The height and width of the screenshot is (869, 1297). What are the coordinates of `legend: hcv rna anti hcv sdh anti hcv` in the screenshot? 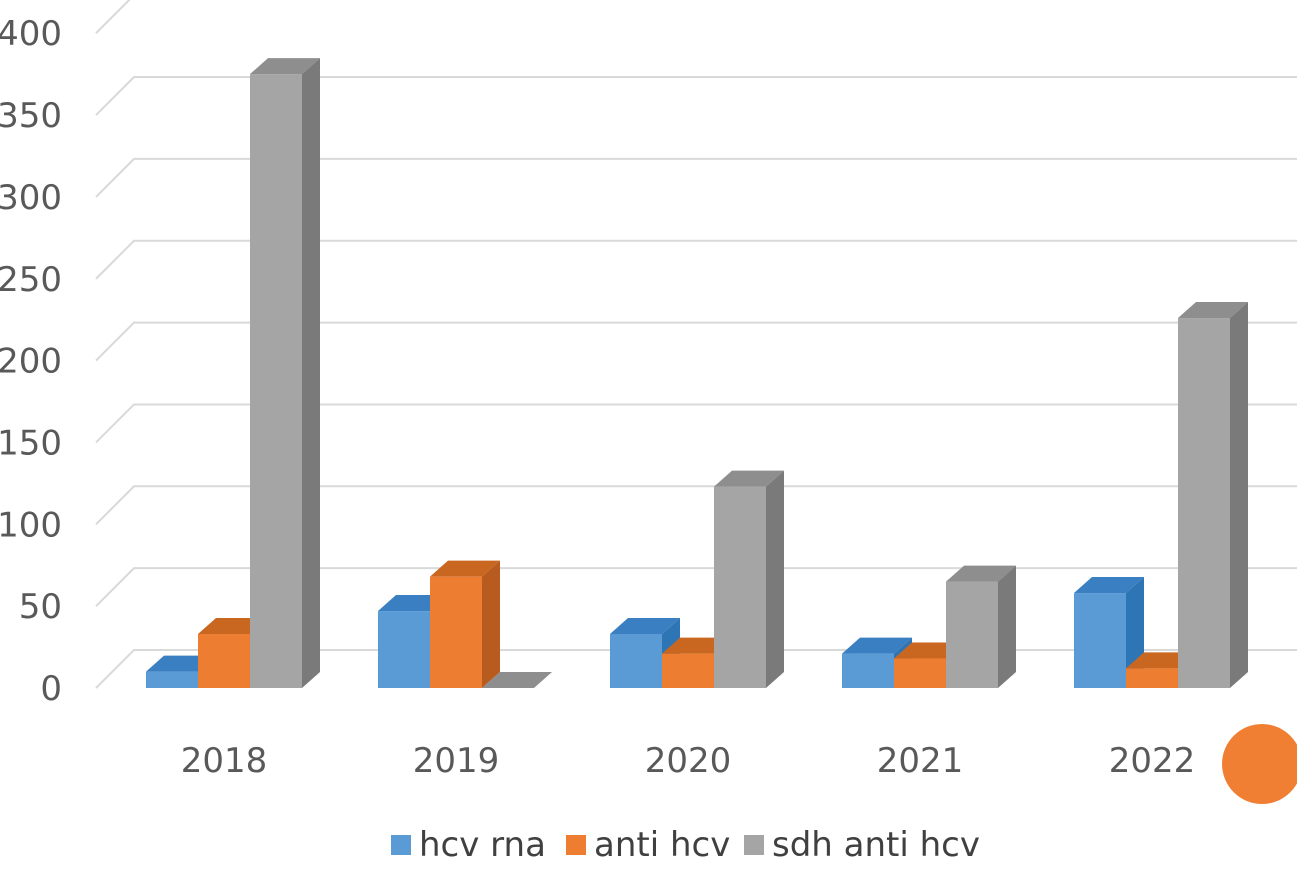 It's located at (685, 845).